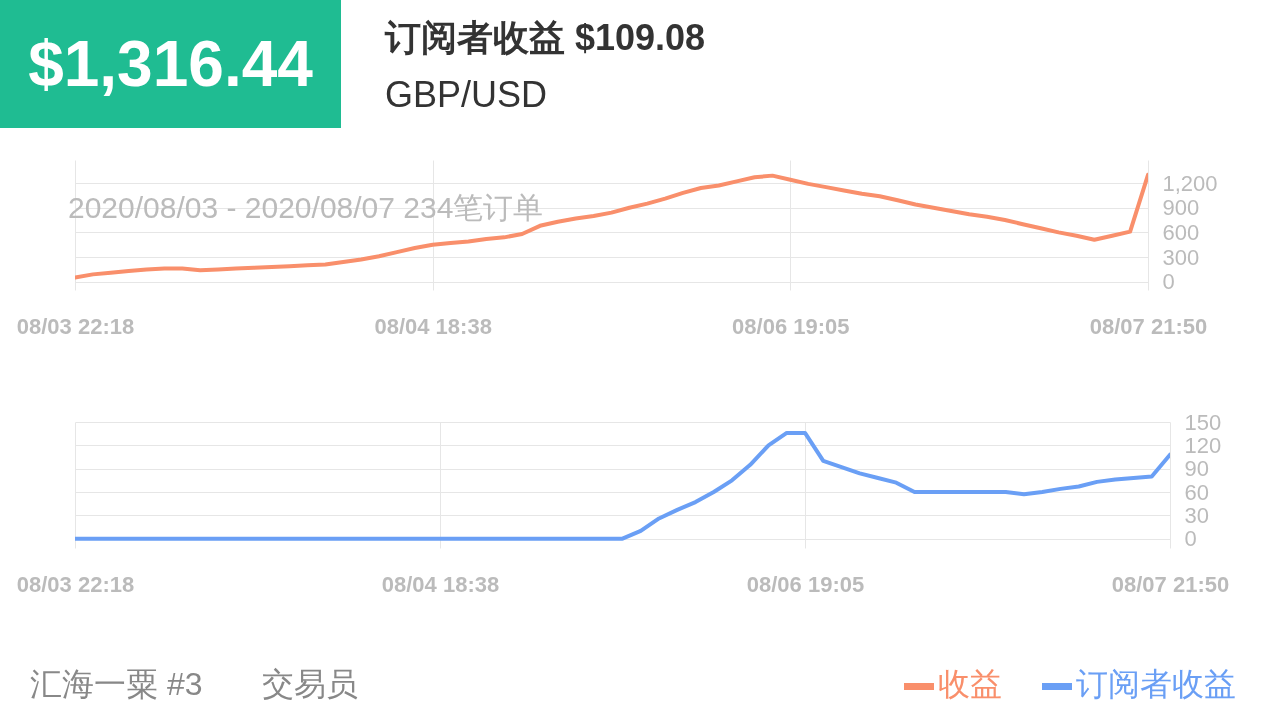 The width and height of the screenshot is (1266, 719). What do you see at coordinates (1196, 469) in the screenshot?
I see `y-tick-label: 90` at bounding box center [1196, 469].